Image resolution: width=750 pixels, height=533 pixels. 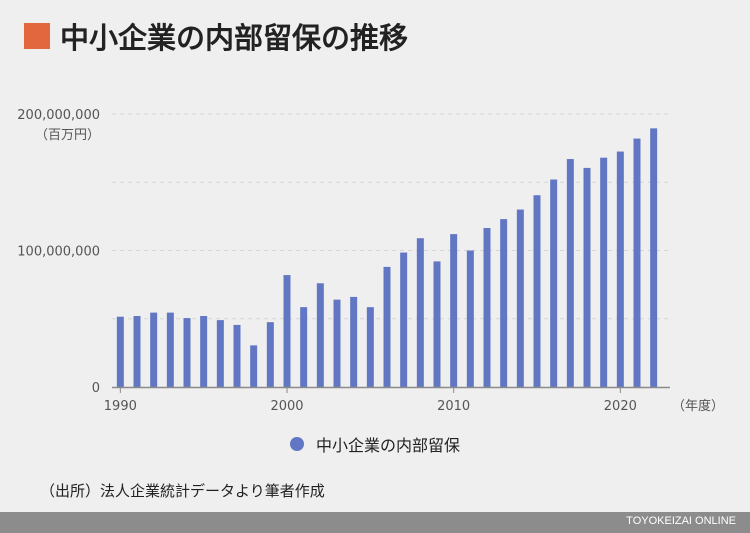 I want to click on legend-marker, so click(x=297, y=444).